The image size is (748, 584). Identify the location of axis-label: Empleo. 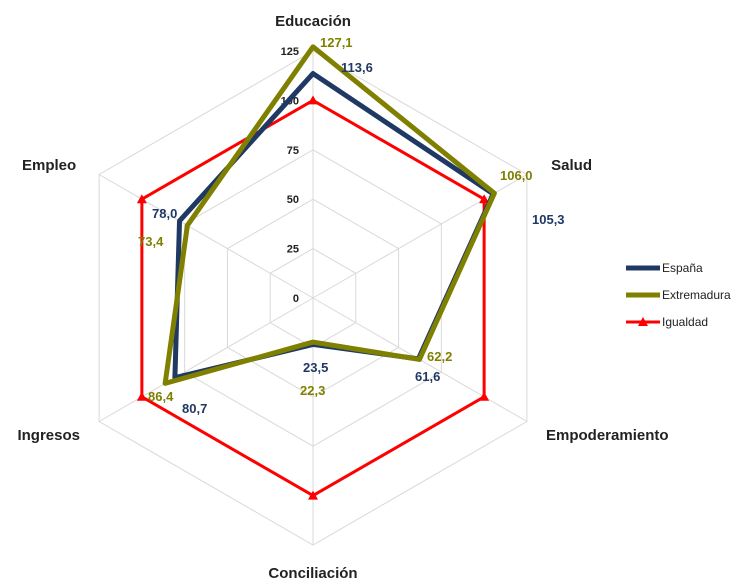
(49, 165).